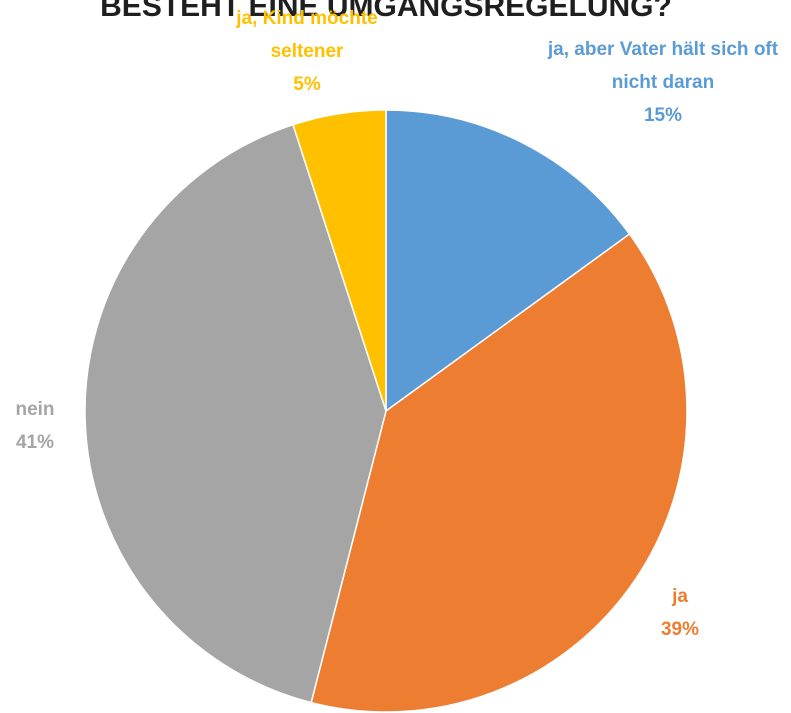  What do you see at coordinates (663, 115) in the screenshot?
I see `slice-value: 15%` at bounding box center [663, 115].